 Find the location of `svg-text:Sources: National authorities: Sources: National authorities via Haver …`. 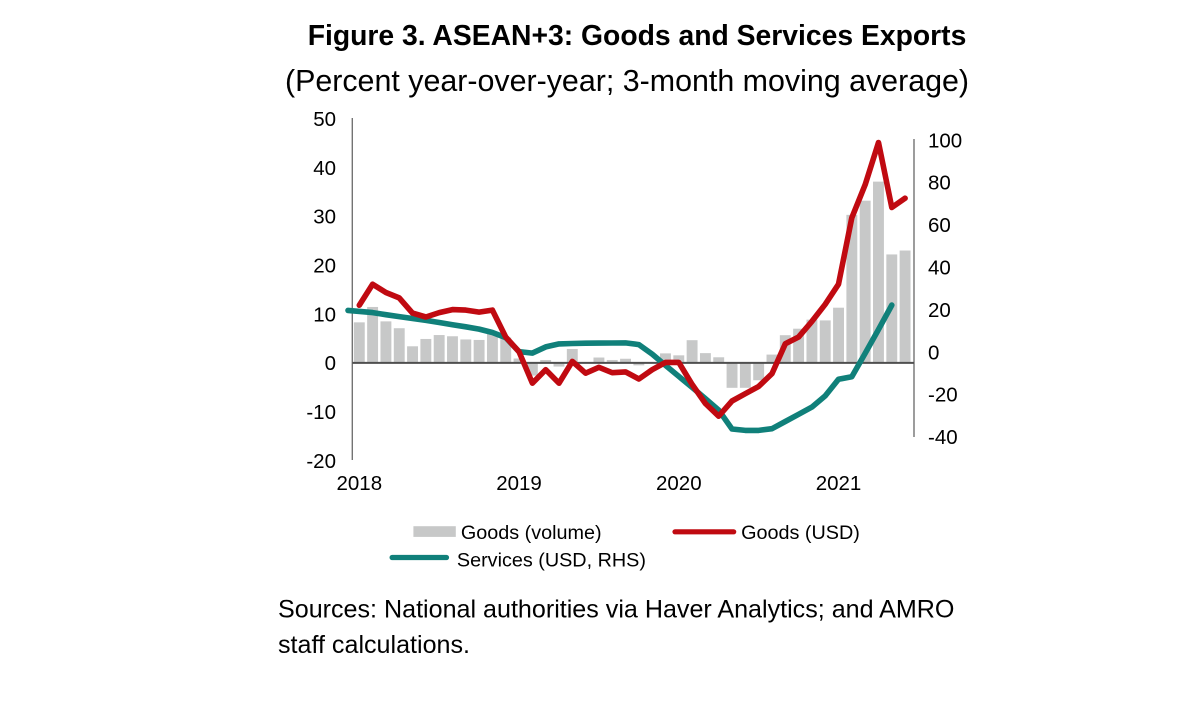

svg-text:Sources: National authorities: Sources: National authorities via Haver … is located at coordinates (616, 610).